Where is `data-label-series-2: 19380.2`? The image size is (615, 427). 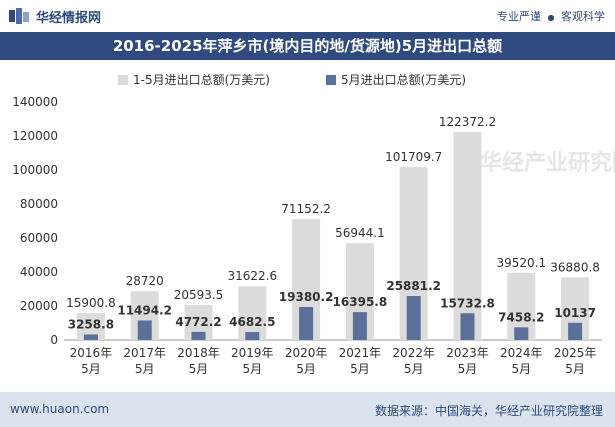 data-label-series-2: 19380.2 is located at coordinates (306, 297).